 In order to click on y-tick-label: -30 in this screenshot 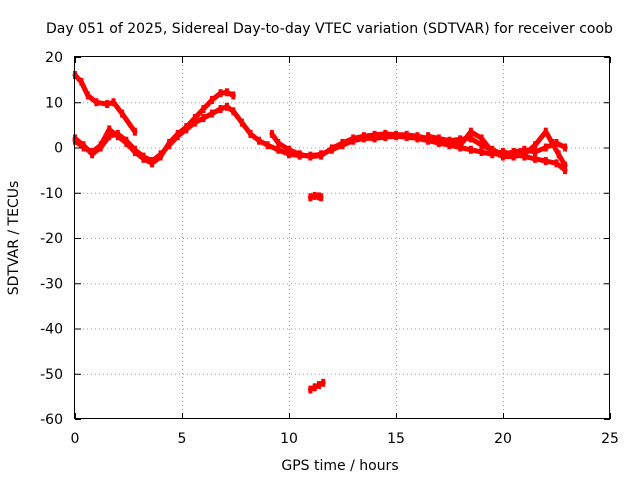, I will do `click(51, 284)`.